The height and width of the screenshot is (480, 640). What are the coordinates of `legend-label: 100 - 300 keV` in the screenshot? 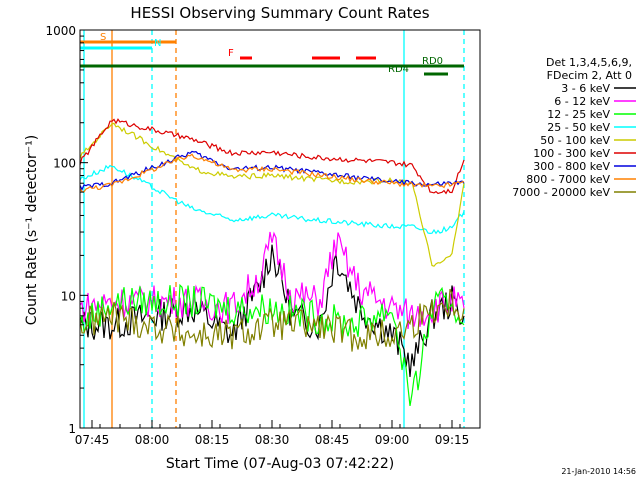 It's located at (571, 153).